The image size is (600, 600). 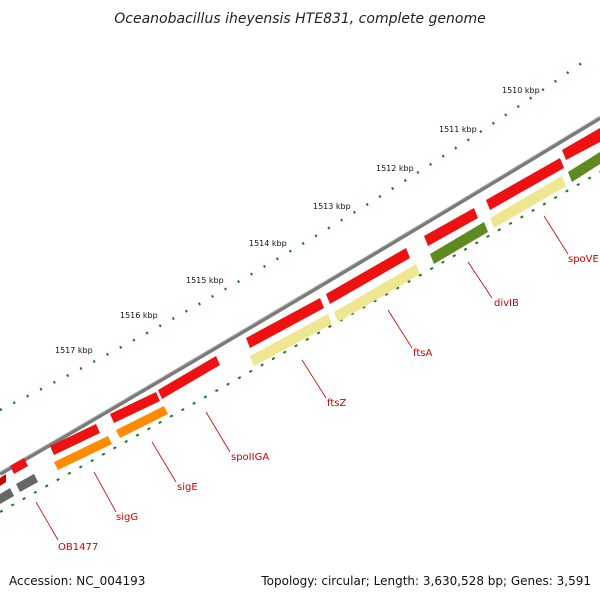 What do you see at coordinates (187, 487) in the screenshot?
I see `gene-label-sigE: sigE` at bounding box center [187, 487].